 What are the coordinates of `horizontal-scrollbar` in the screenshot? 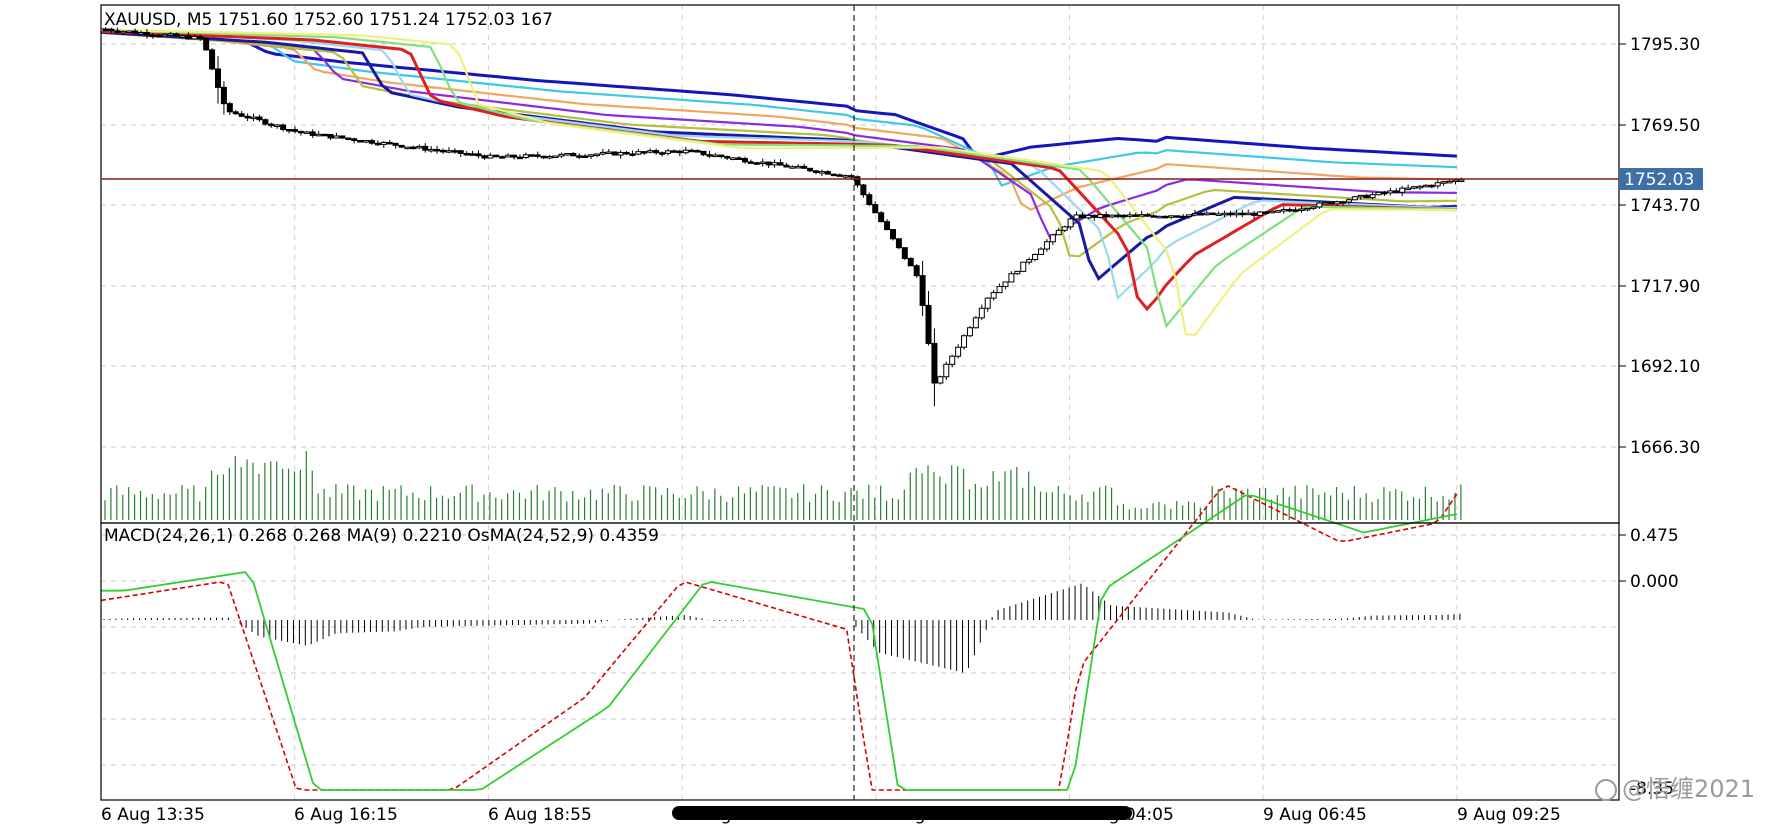 It's located at (902, 813).